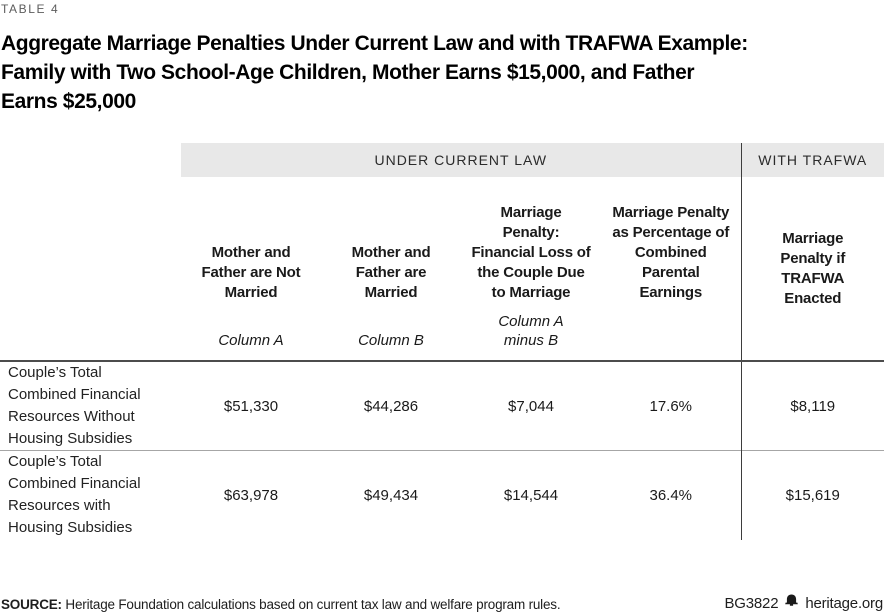  I want to click on group-header-current-law: UNDER CURRENT LAW, so click(461, 160).